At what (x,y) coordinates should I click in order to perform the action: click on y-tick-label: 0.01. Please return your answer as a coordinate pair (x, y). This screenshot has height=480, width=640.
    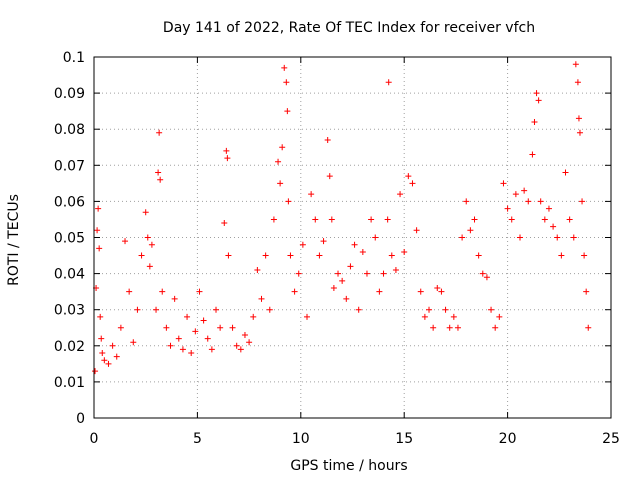
    Looking at the image, I should click on (69, 383).